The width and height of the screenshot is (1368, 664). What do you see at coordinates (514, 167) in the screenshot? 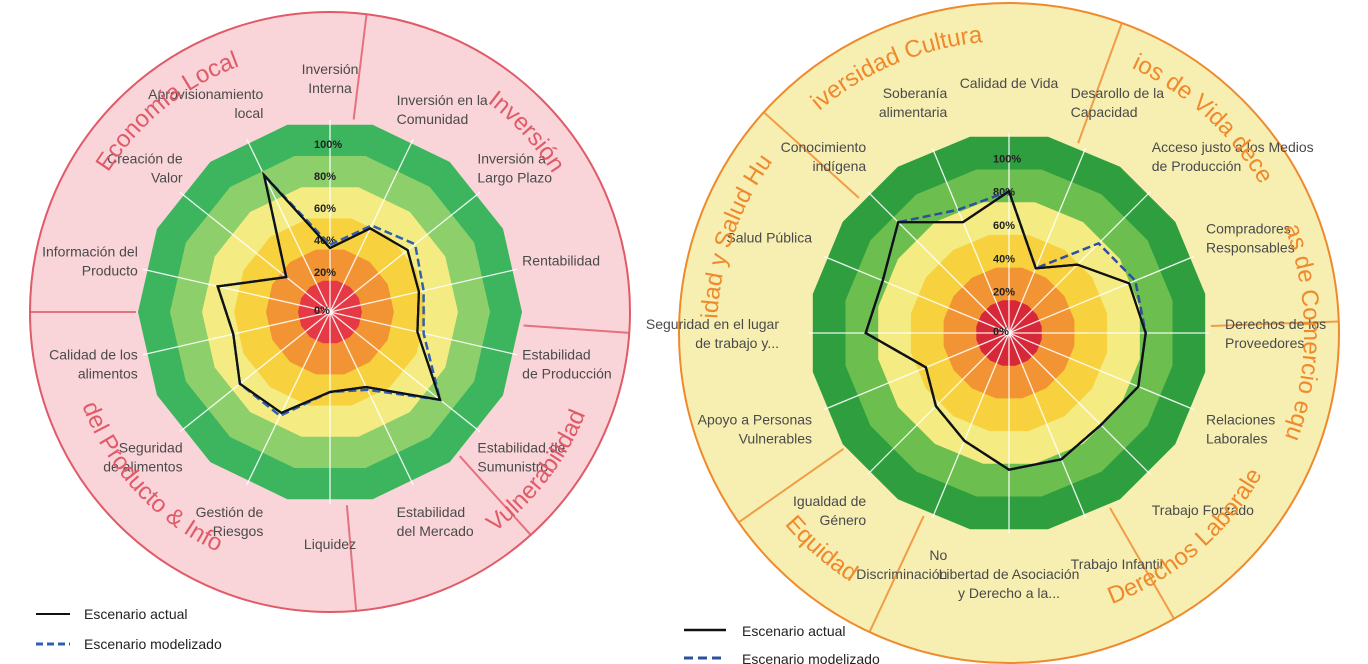
I see `axis-label: Inversión a Largo Plazo` at bounding box center [514, 167].